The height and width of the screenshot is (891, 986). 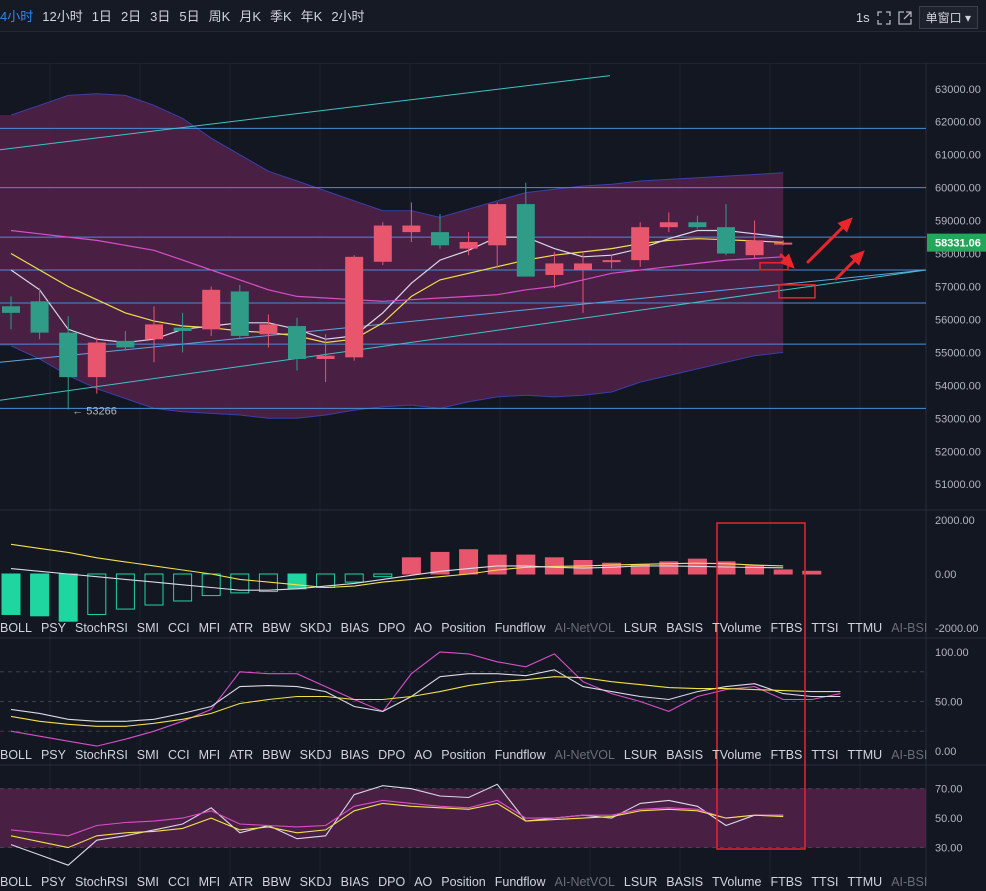 I want to click on timeframe-tab: 2日, so click(x=131, y=16).